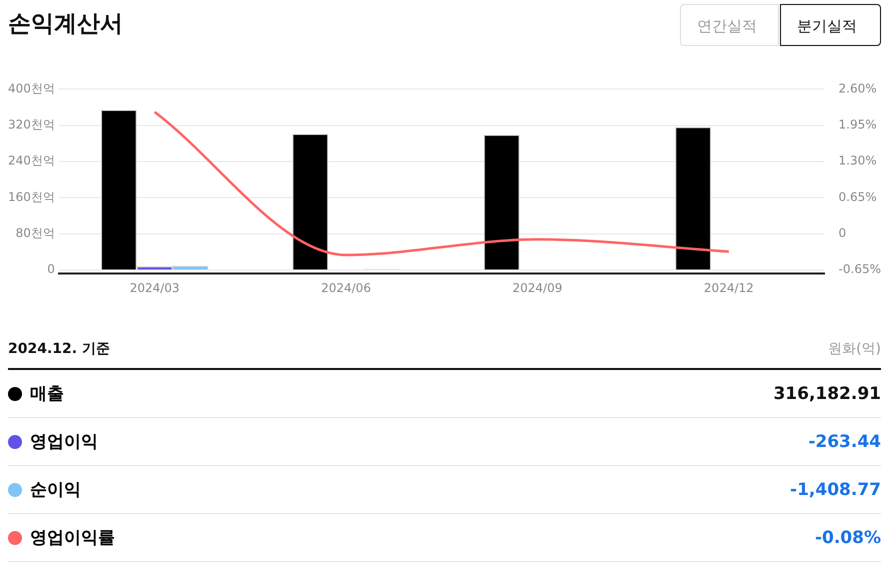 Image resolution: width=891 pixels, height=580 pixels. What do you see at coordinates (346, 287) in the screenshot?
I see `x-tick-label: 2024/06` at bounding box center [346, 287].